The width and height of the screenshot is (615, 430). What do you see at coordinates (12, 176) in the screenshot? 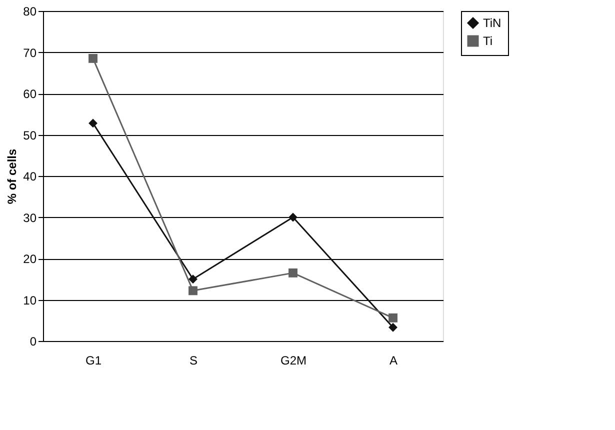
I see `y-axis-title: % of cells` at bounding box center [12, 176].